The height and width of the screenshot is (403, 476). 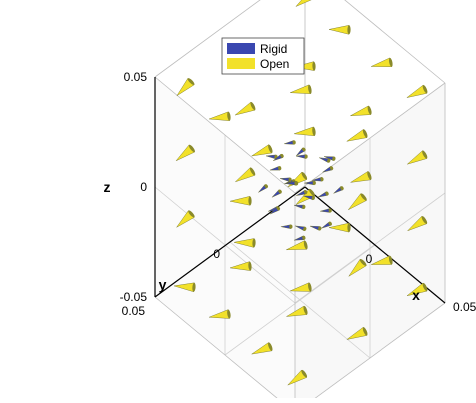 I want to click on y-tick-label: 0, so click(x=216, y=254).